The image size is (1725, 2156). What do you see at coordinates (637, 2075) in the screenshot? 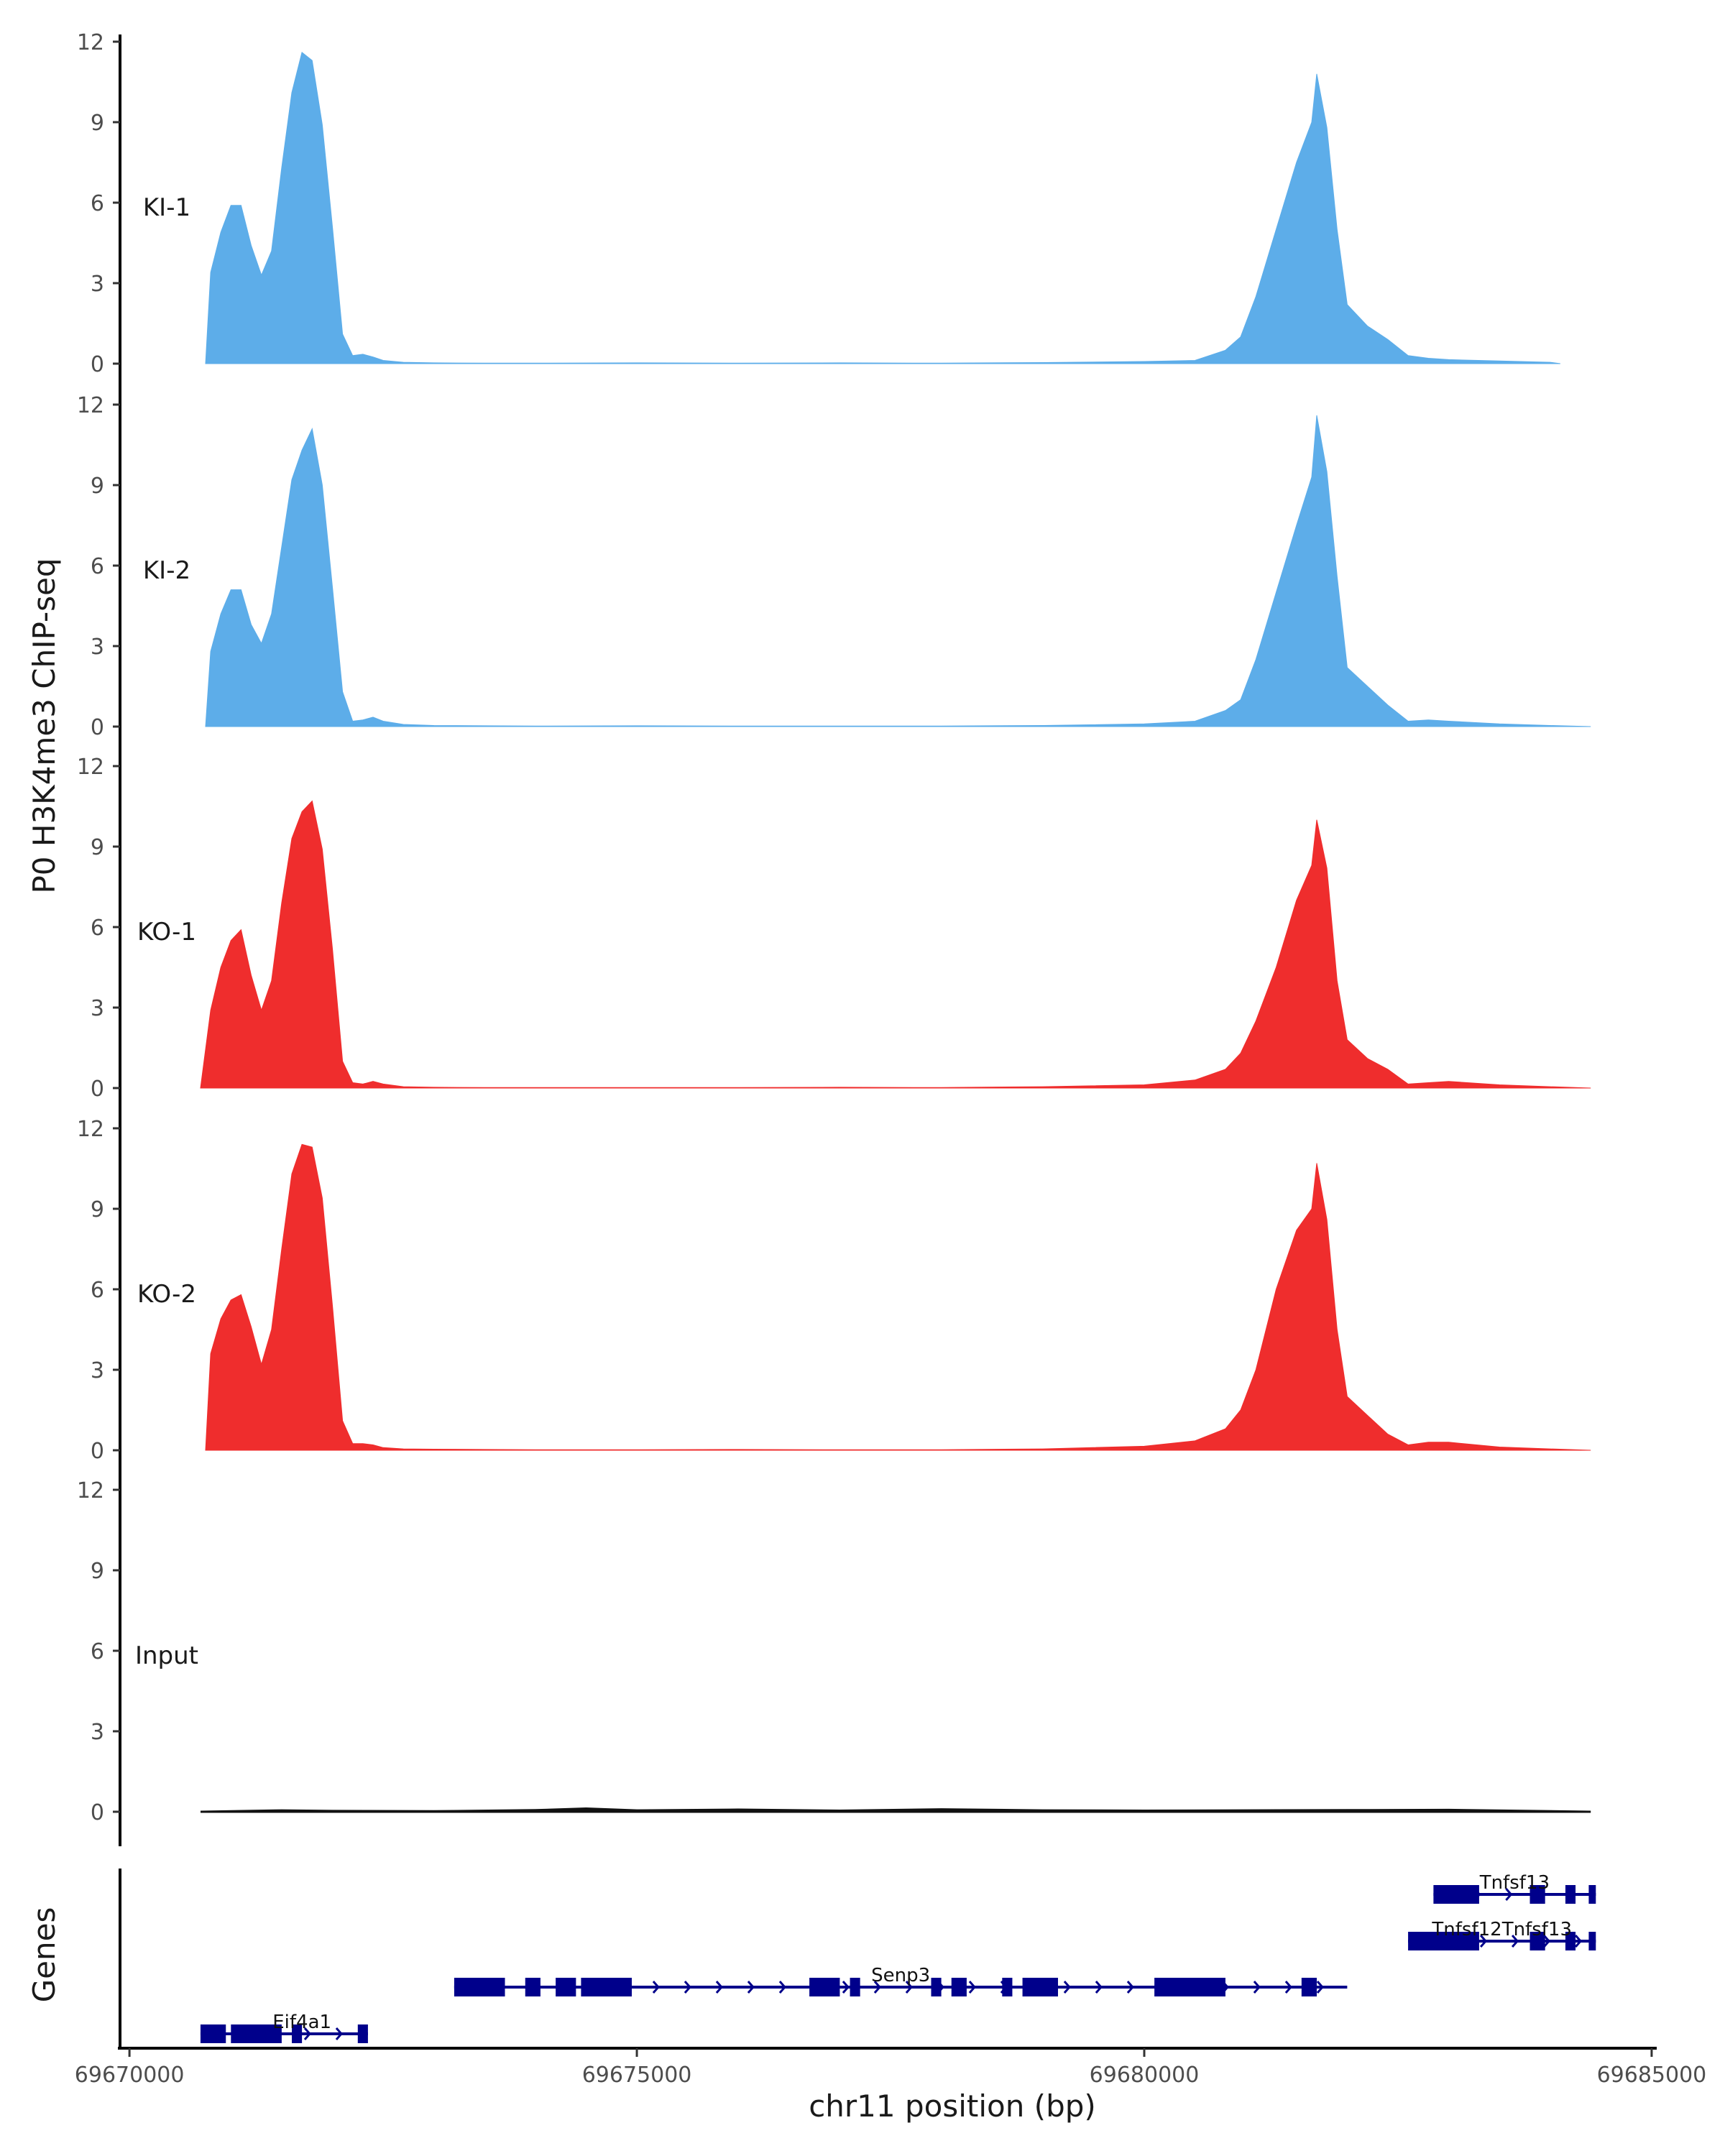
I see `x-tick-label: 69675000` at bounding box center [637, 2075].